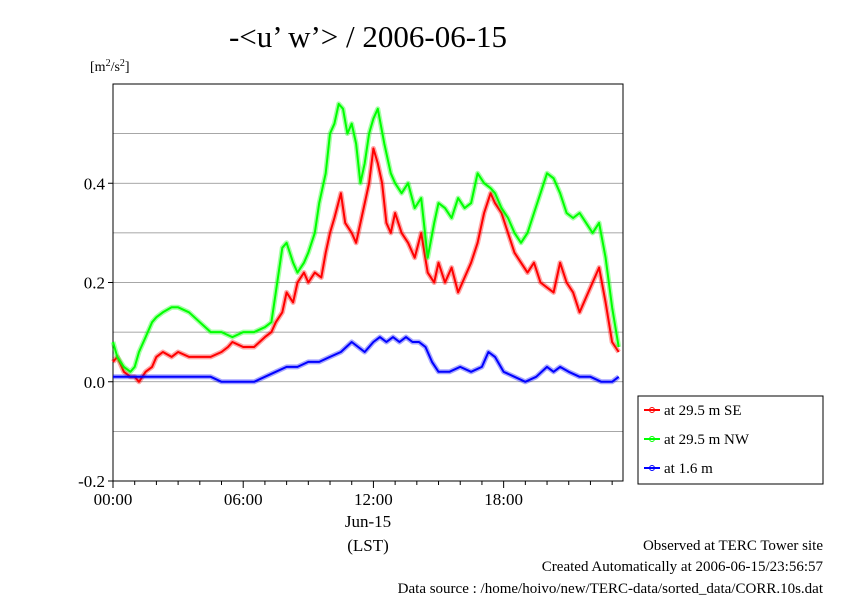  What do you see at coordinates (368, 545) in the screenshot?
I see `x-axis-label: (LST)` at bounding box center [368, 545].